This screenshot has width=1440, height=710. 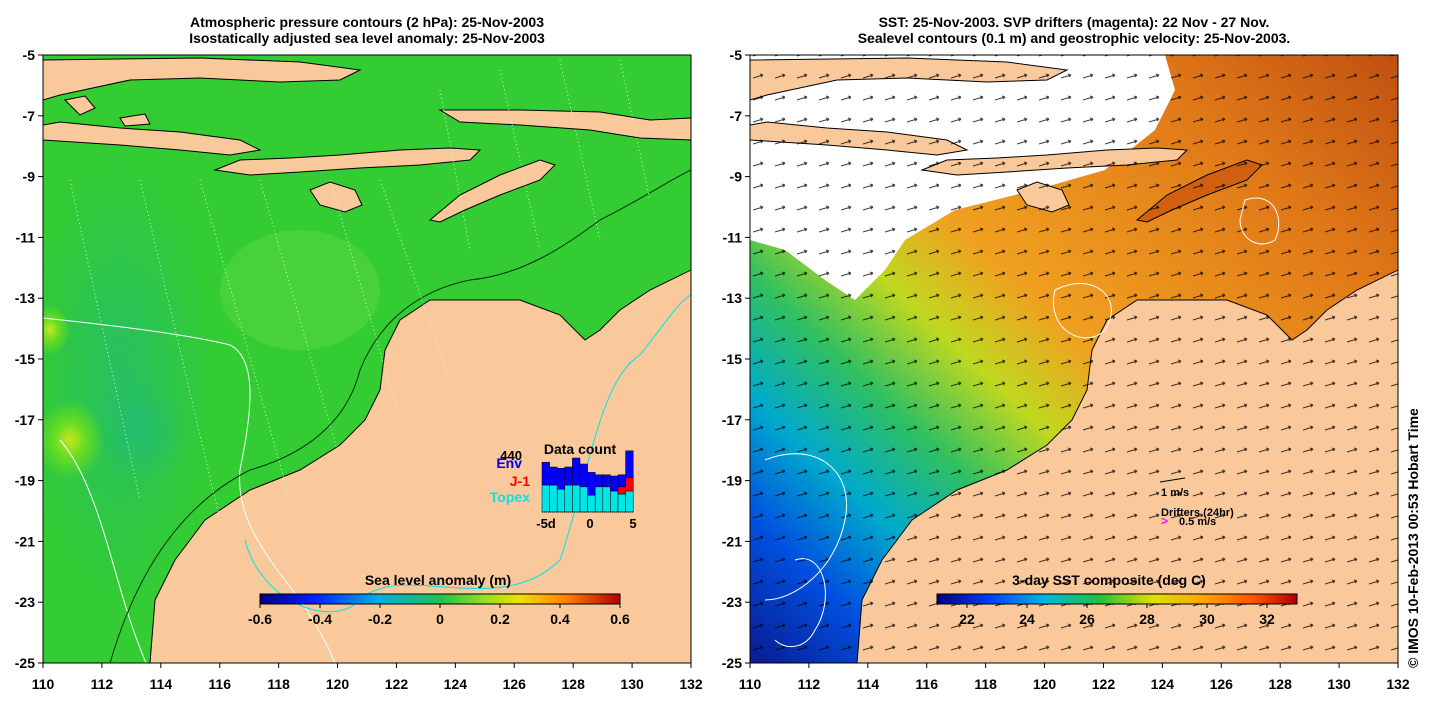 I want to click on sst-colorbar-label: 3-day SST composite (deg C), so click(x=1109, y=580).